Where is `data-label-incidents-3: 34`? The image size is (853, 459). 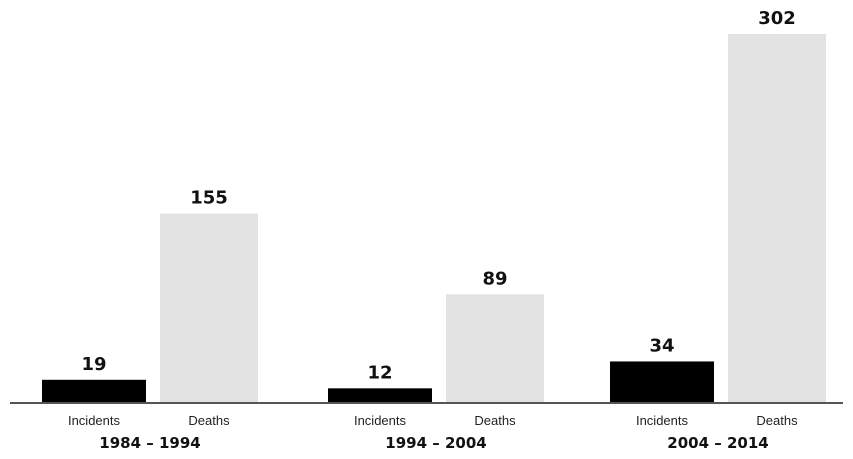 data-label-incidents-3: 34 is located at coordinates (661, 345).